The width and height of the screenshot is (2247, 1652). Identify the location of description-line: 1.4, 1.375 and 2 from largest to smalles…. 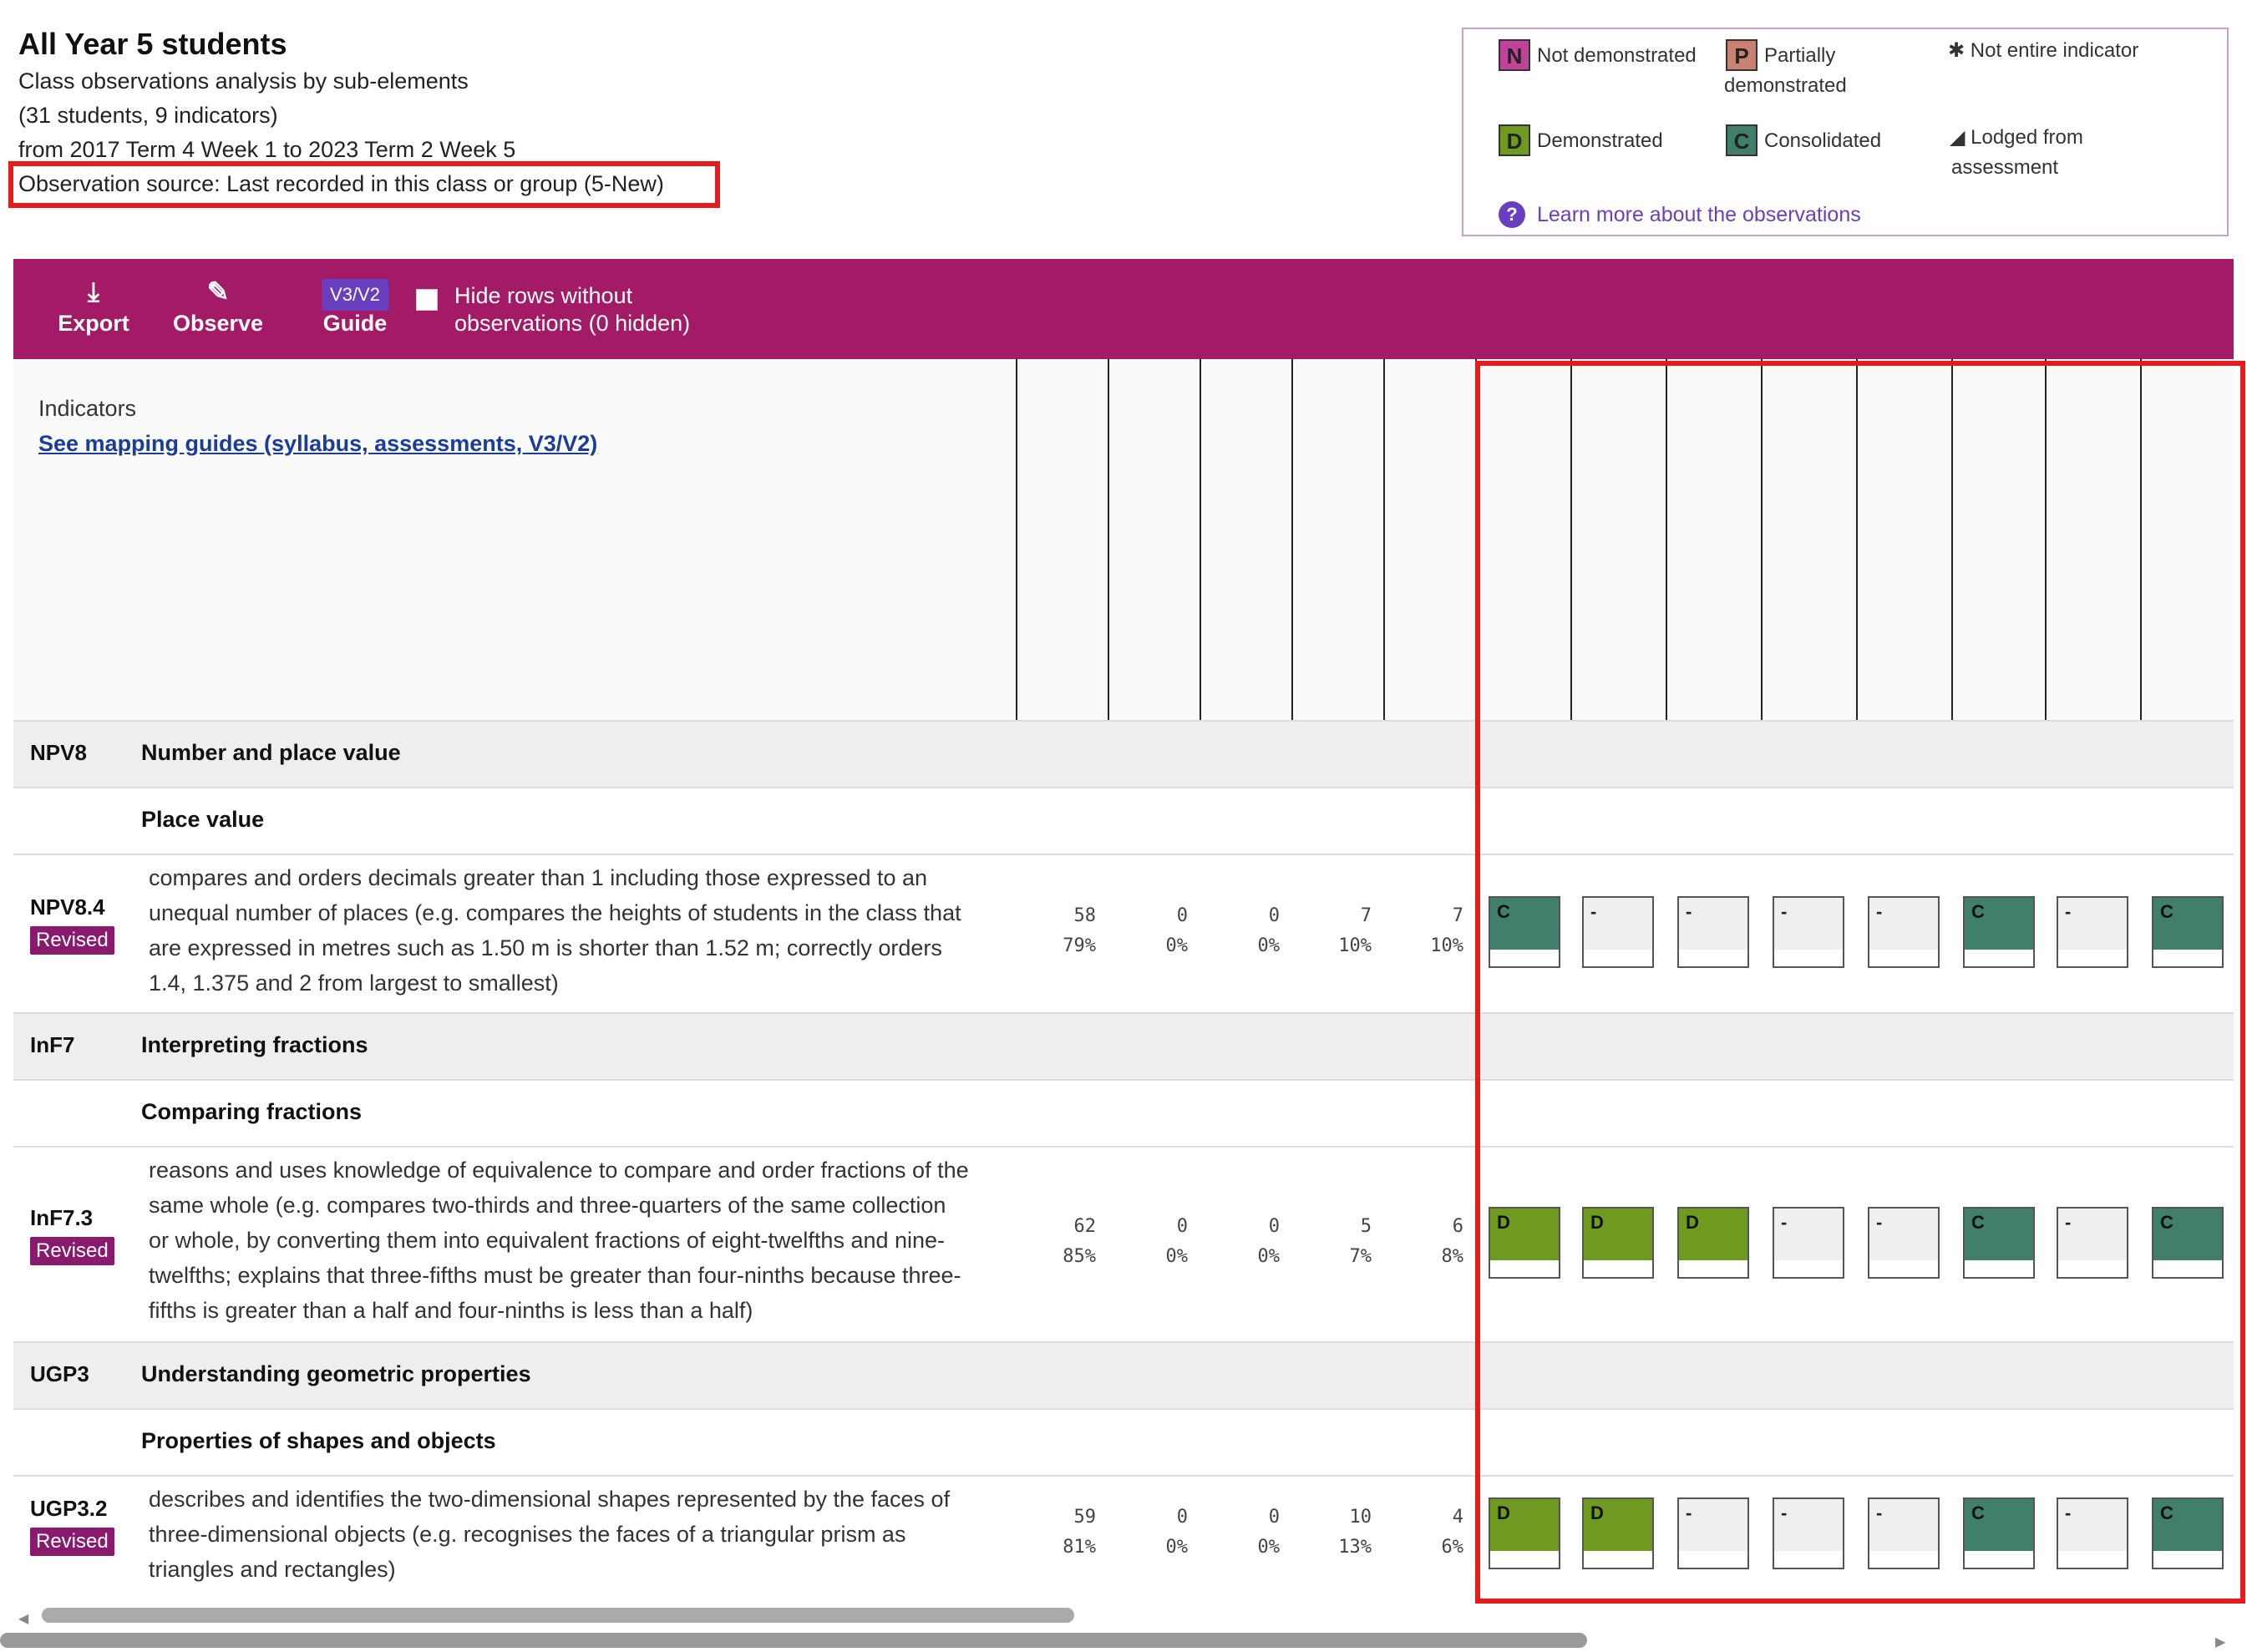
(354, 983).